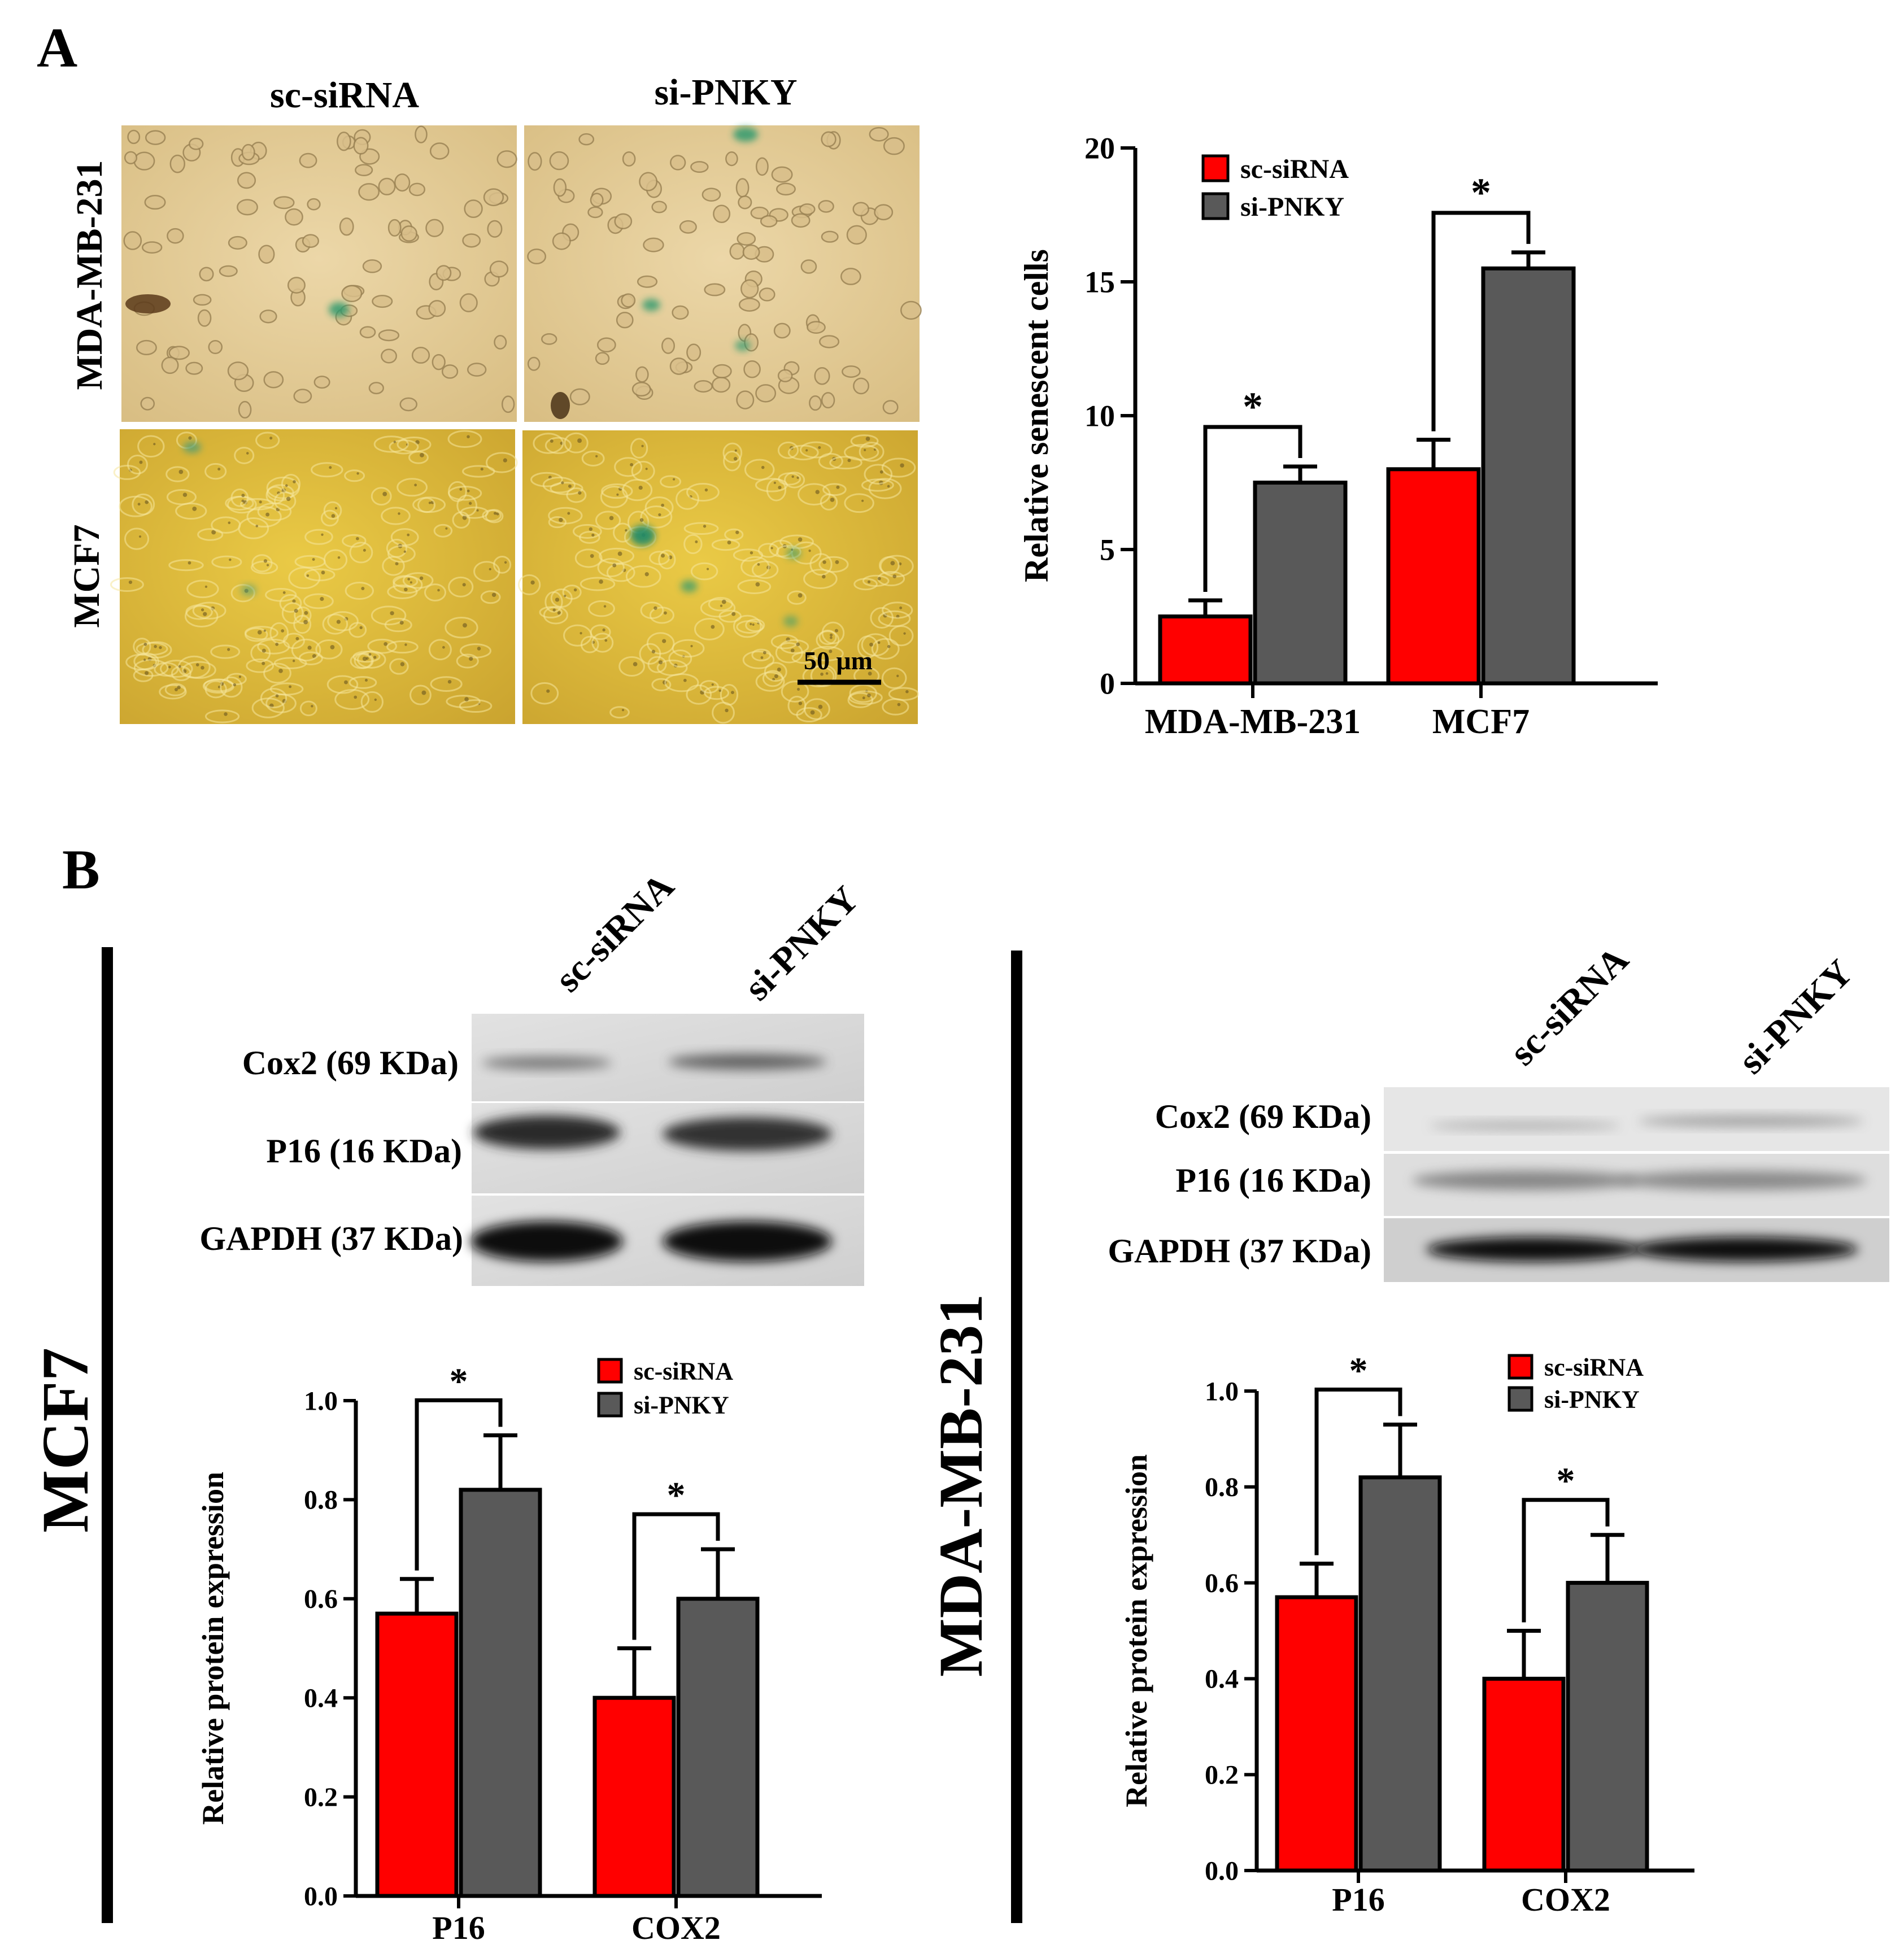 The image size is (1904, 1940). What do you see at coordinates (1099, 416) in the screenshot?
I see `y-tick-label: 10` at bounding box center [1099, 416].